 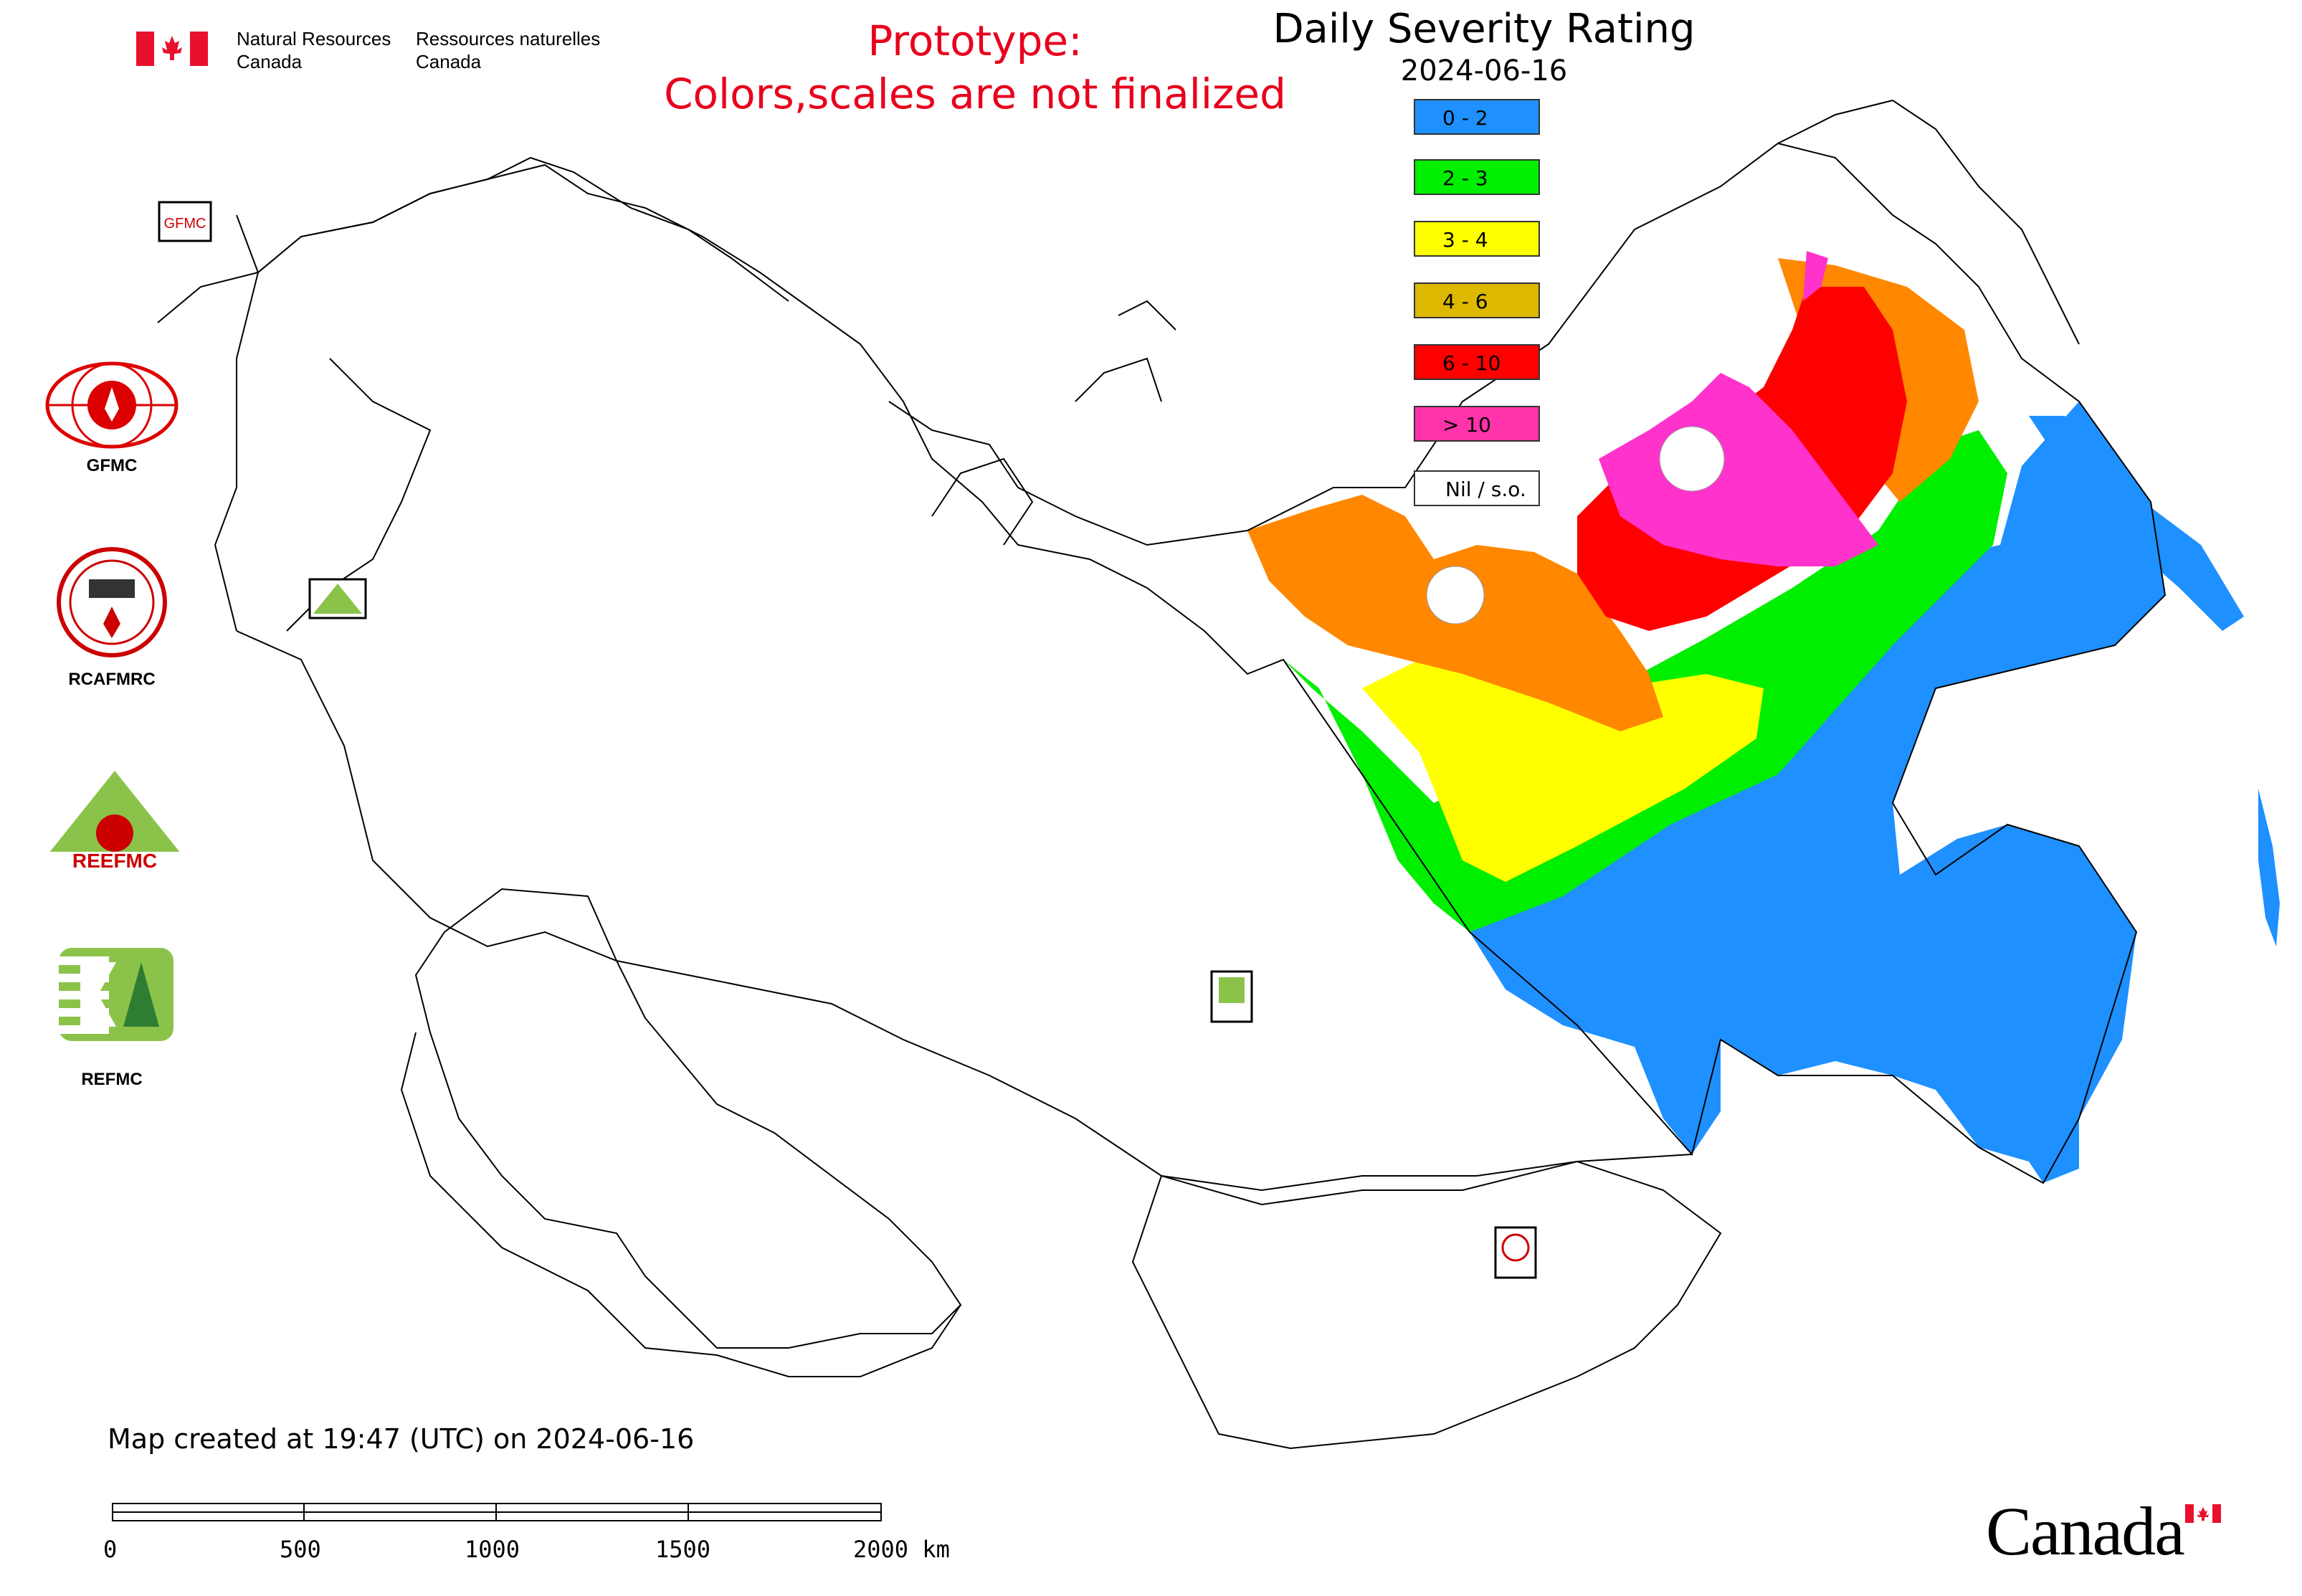 What do you see at coordinates (1053, 423) in the screenshot?
I see `arctic-islands` at bounding box center [1053, 423].